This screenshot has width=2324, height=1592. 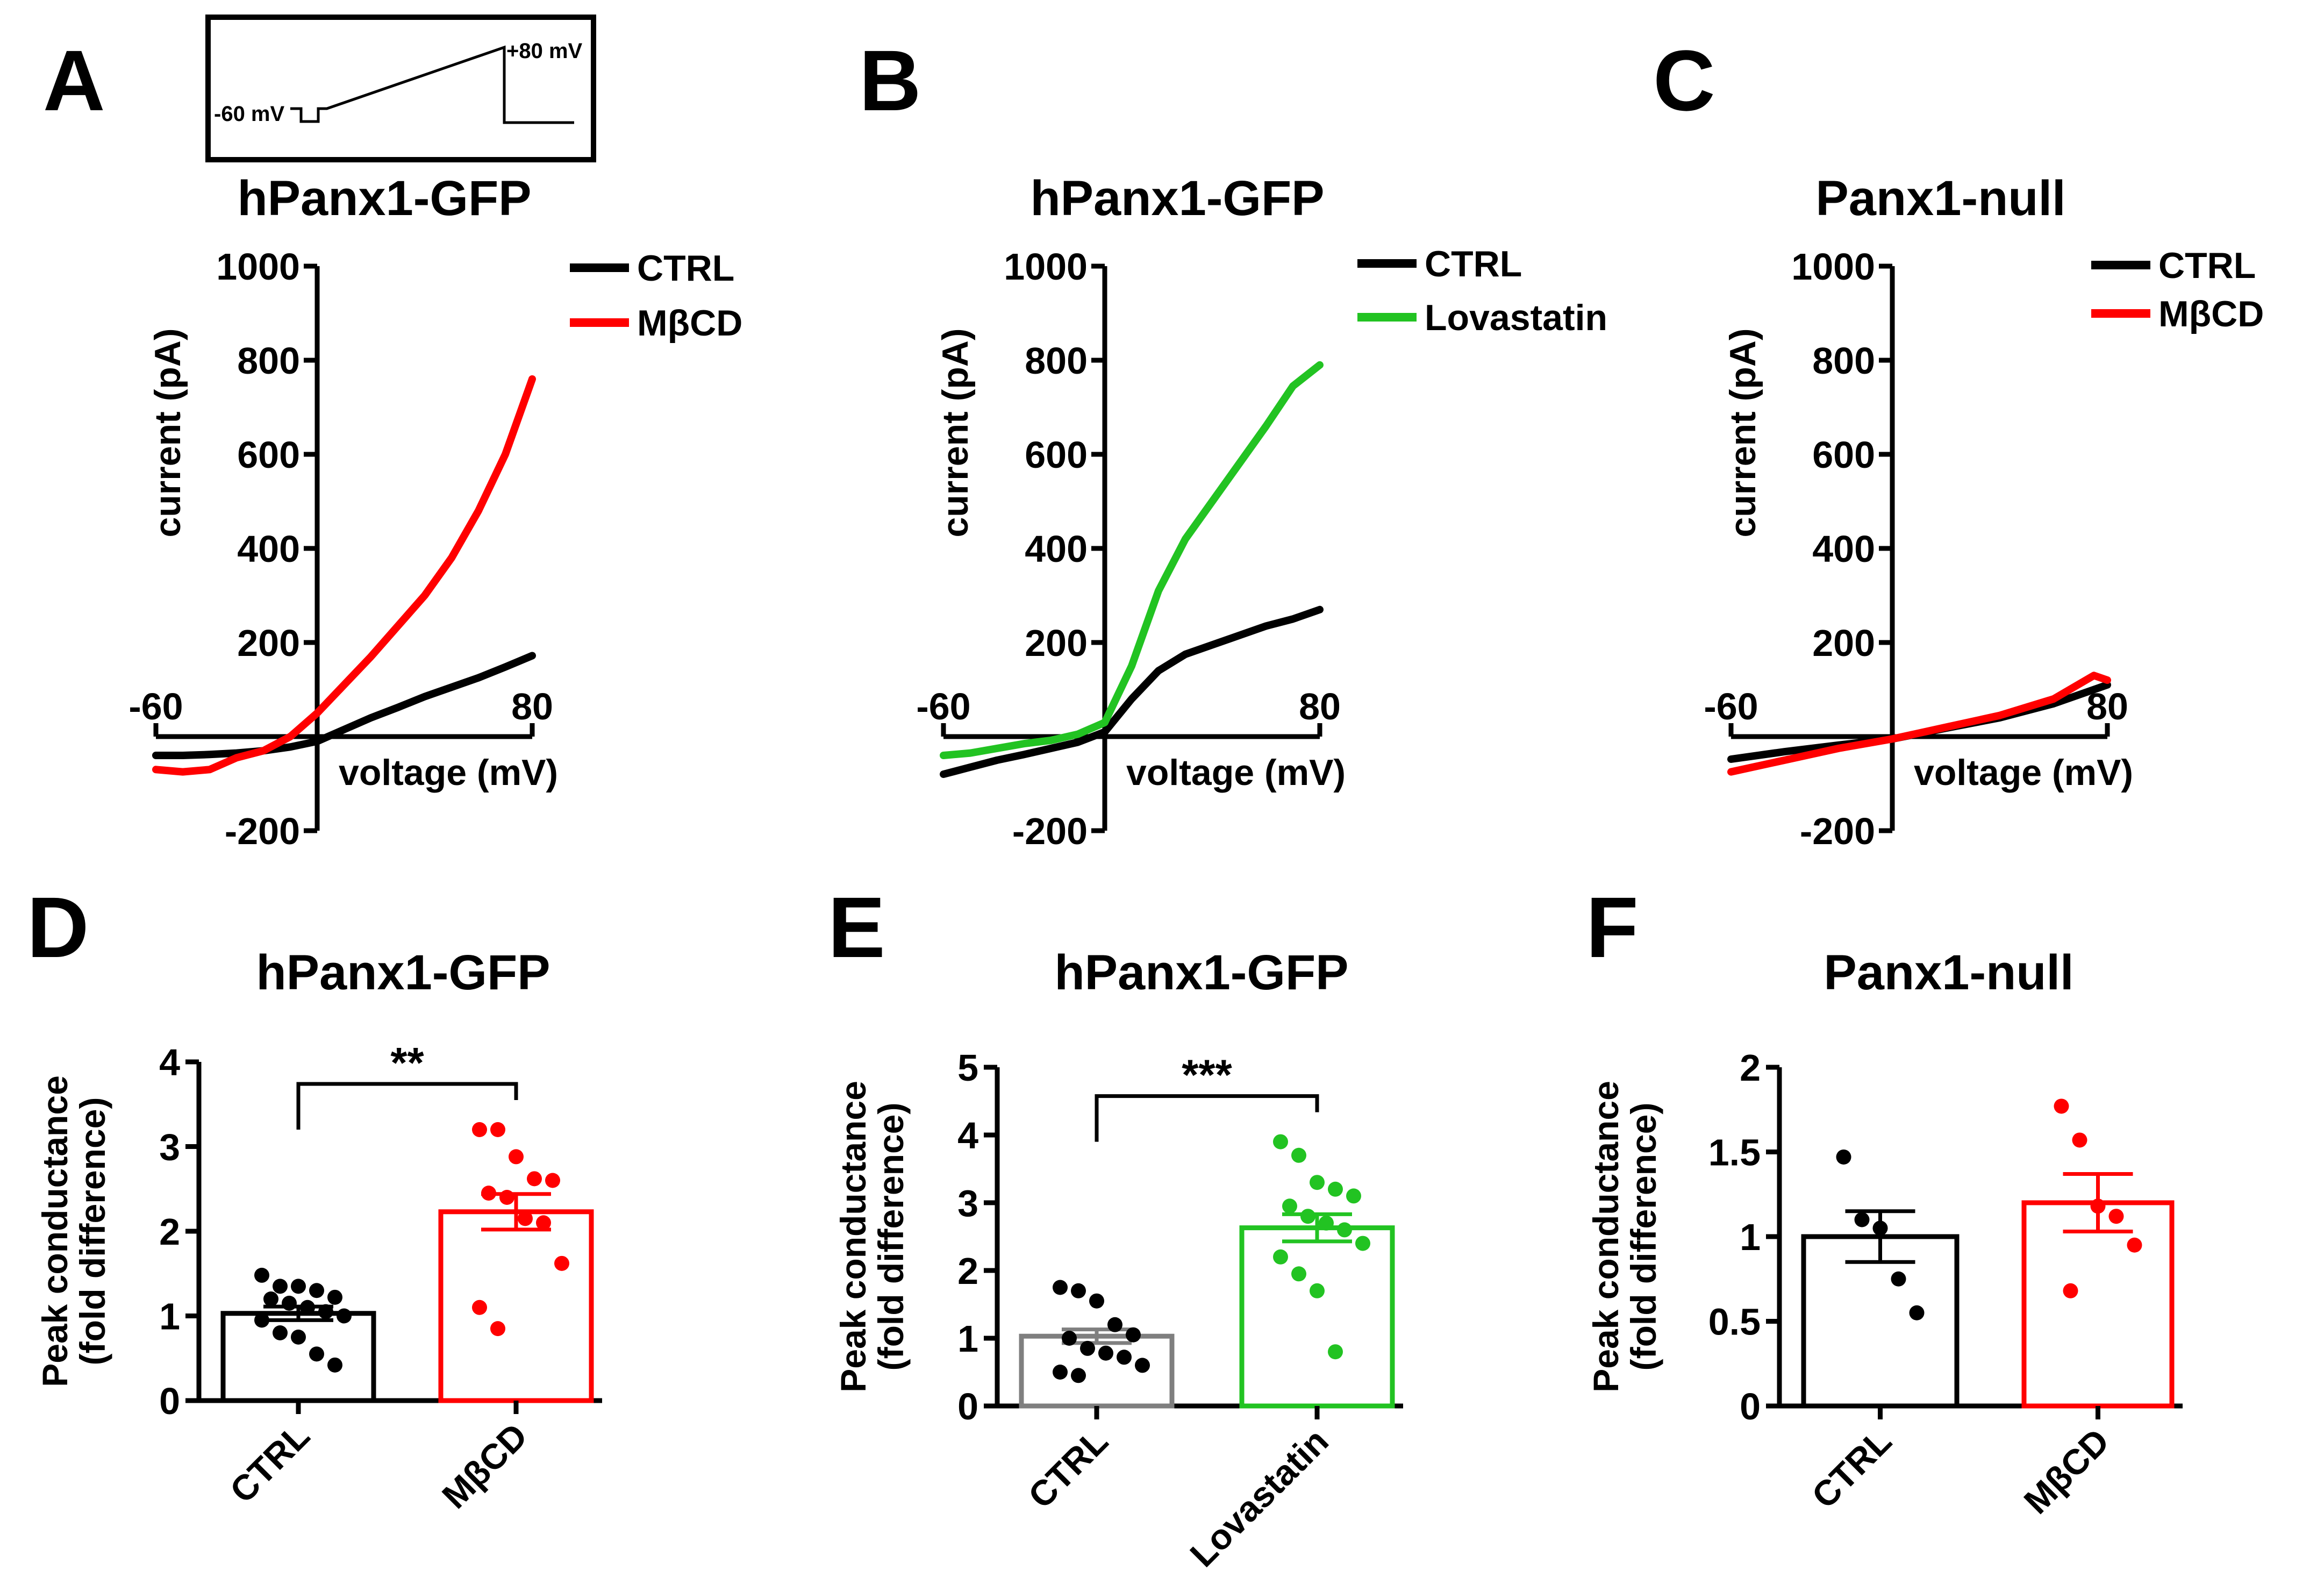 What do you see at coordinates (268, 549) in the screenshot?
I see `y-tick-label-a: 400` at bounding box center [268, 549].